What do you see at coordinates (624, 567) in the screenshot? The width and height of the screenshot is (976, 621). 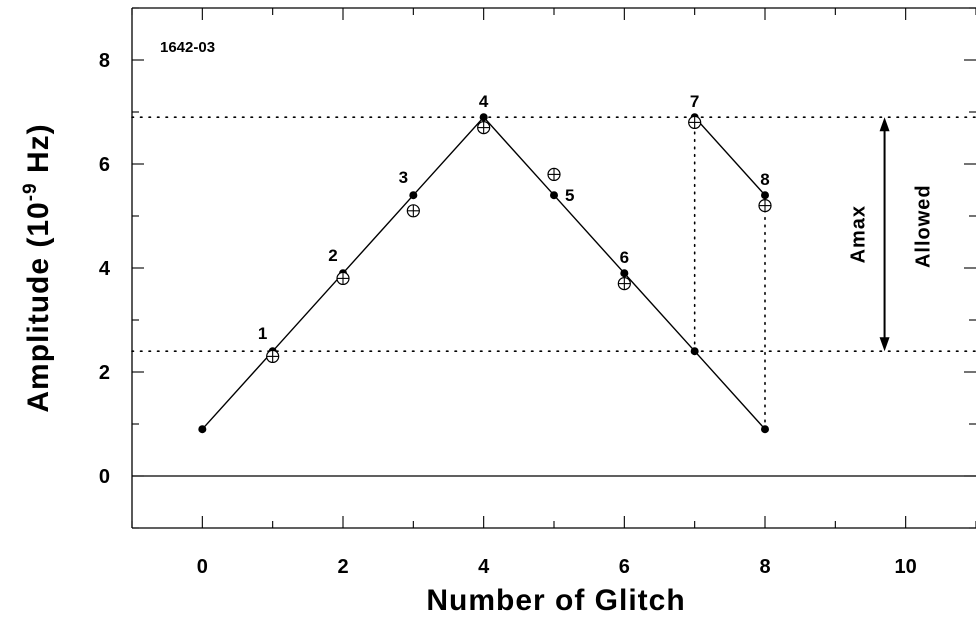 I see `x-tick-label: 6` at bounding box center [624, 567].